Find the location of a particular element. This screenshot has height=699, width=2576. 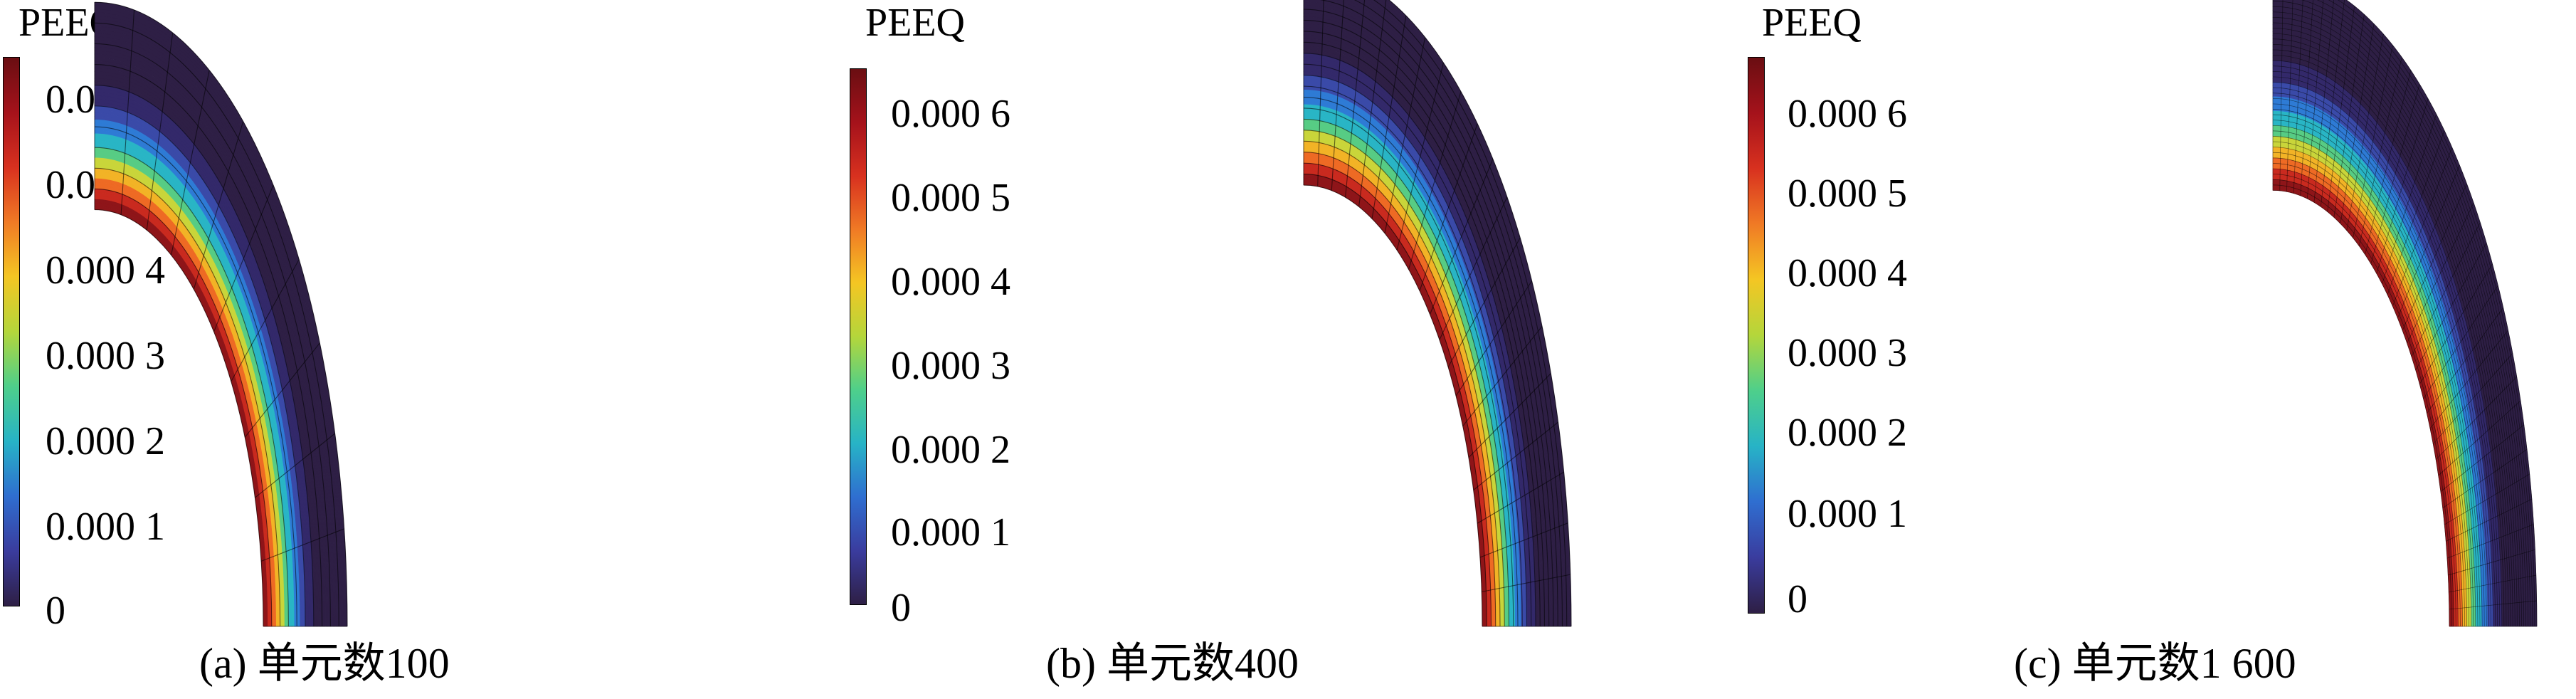

panel-caption: (c) 单元数1 600 is located at coordinates (2155, 663).